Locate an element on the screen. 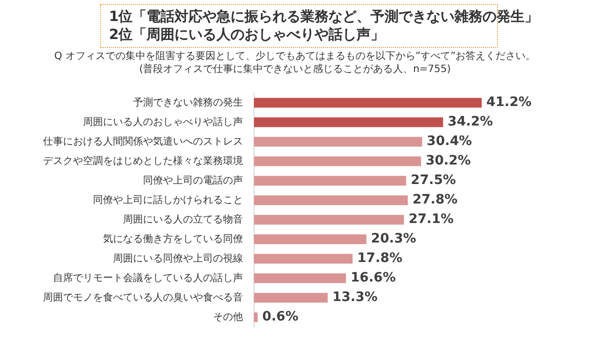 The width and height of the screenshot is (590, 341). data-label: 20.3% is located at coordinates (393, 239).